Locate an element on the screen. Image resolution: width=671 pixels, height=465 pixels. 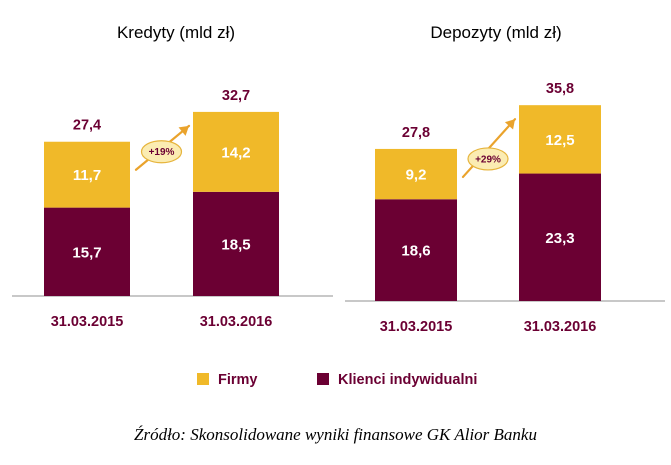
data-label: 14,2 is located at coordinates (235, 152).